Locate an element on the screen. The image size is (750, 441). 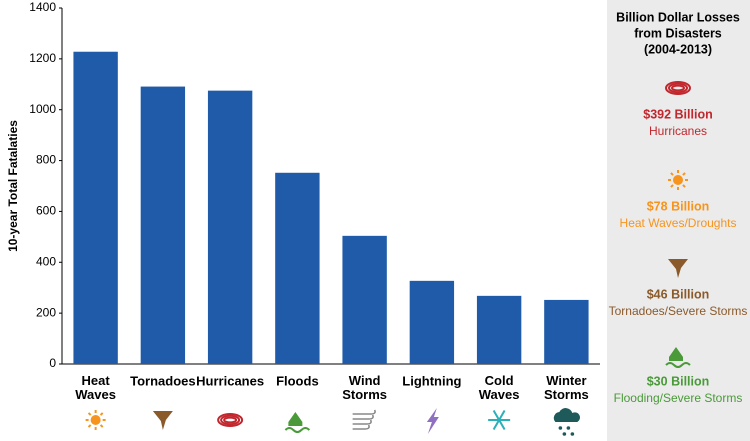
loss-label: Flooding/Severe Storms is located at coordinates (678, 398).